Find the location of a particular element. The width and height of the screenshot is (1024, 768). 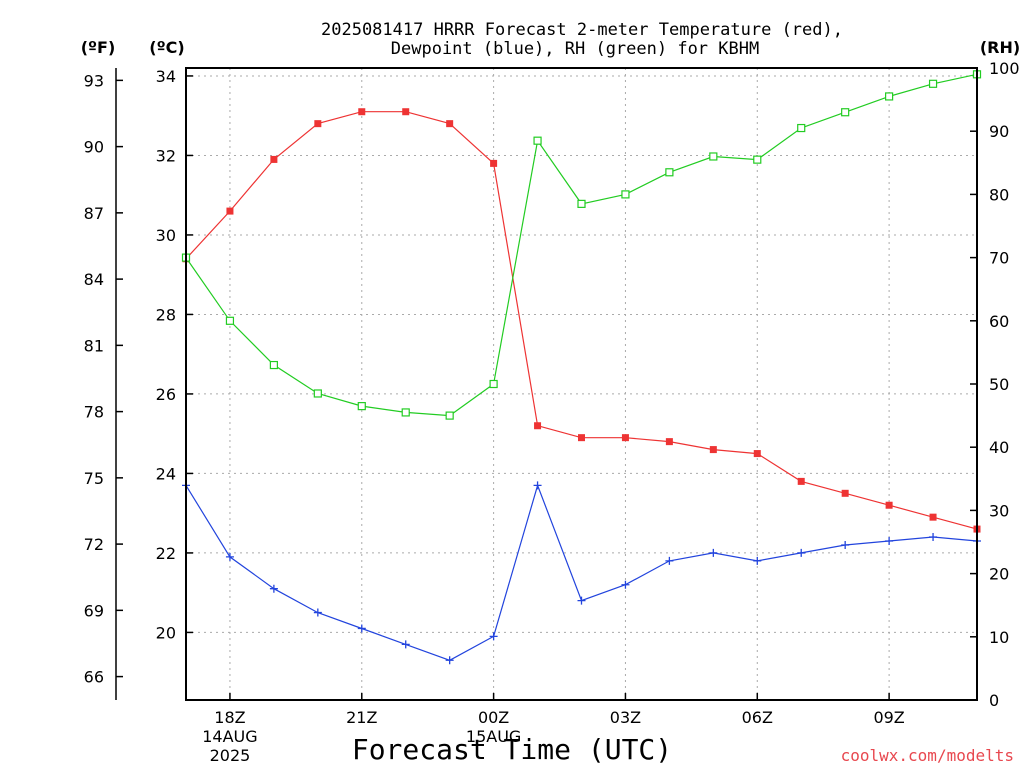

rh-tick-label: 10 is located at coordinates (999, 637).